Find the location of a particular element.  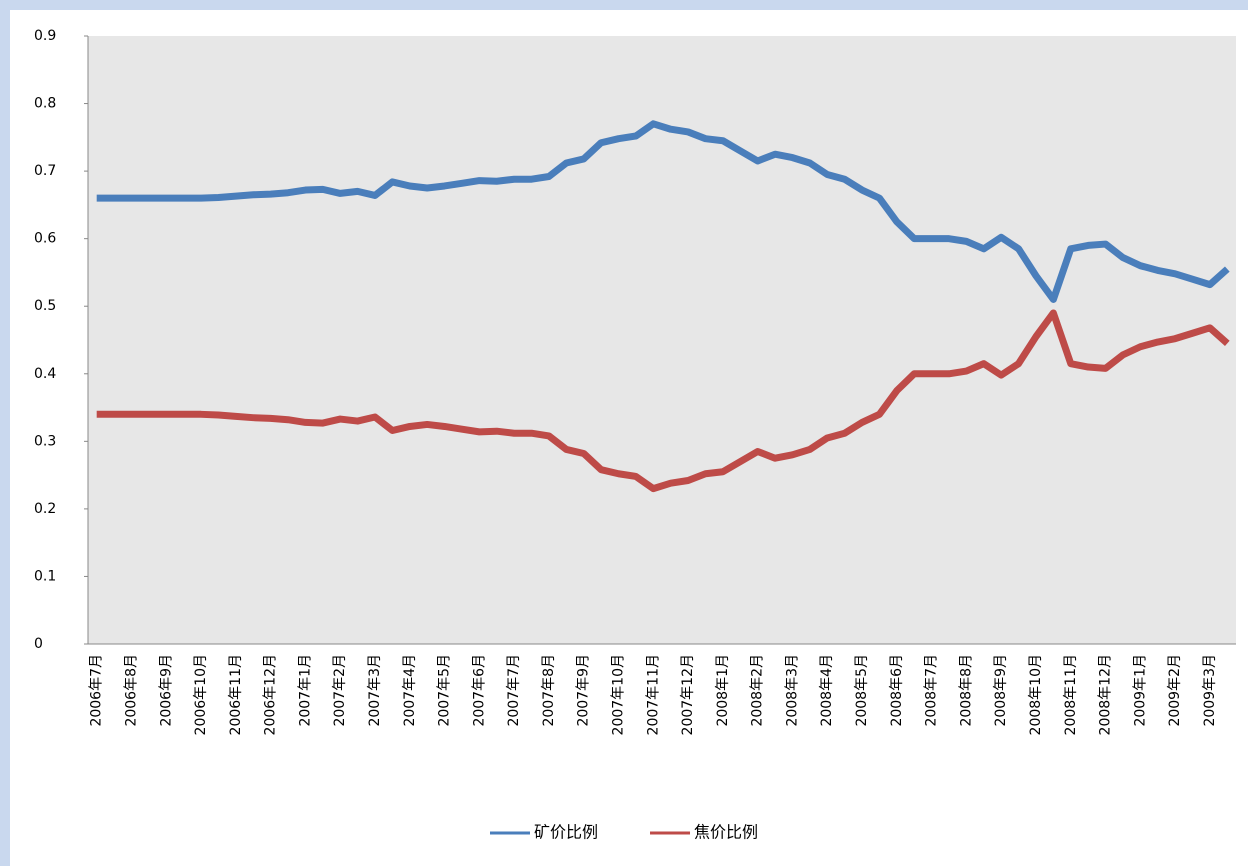

y-tick-label: 0 is located at coordinates (38, 644).